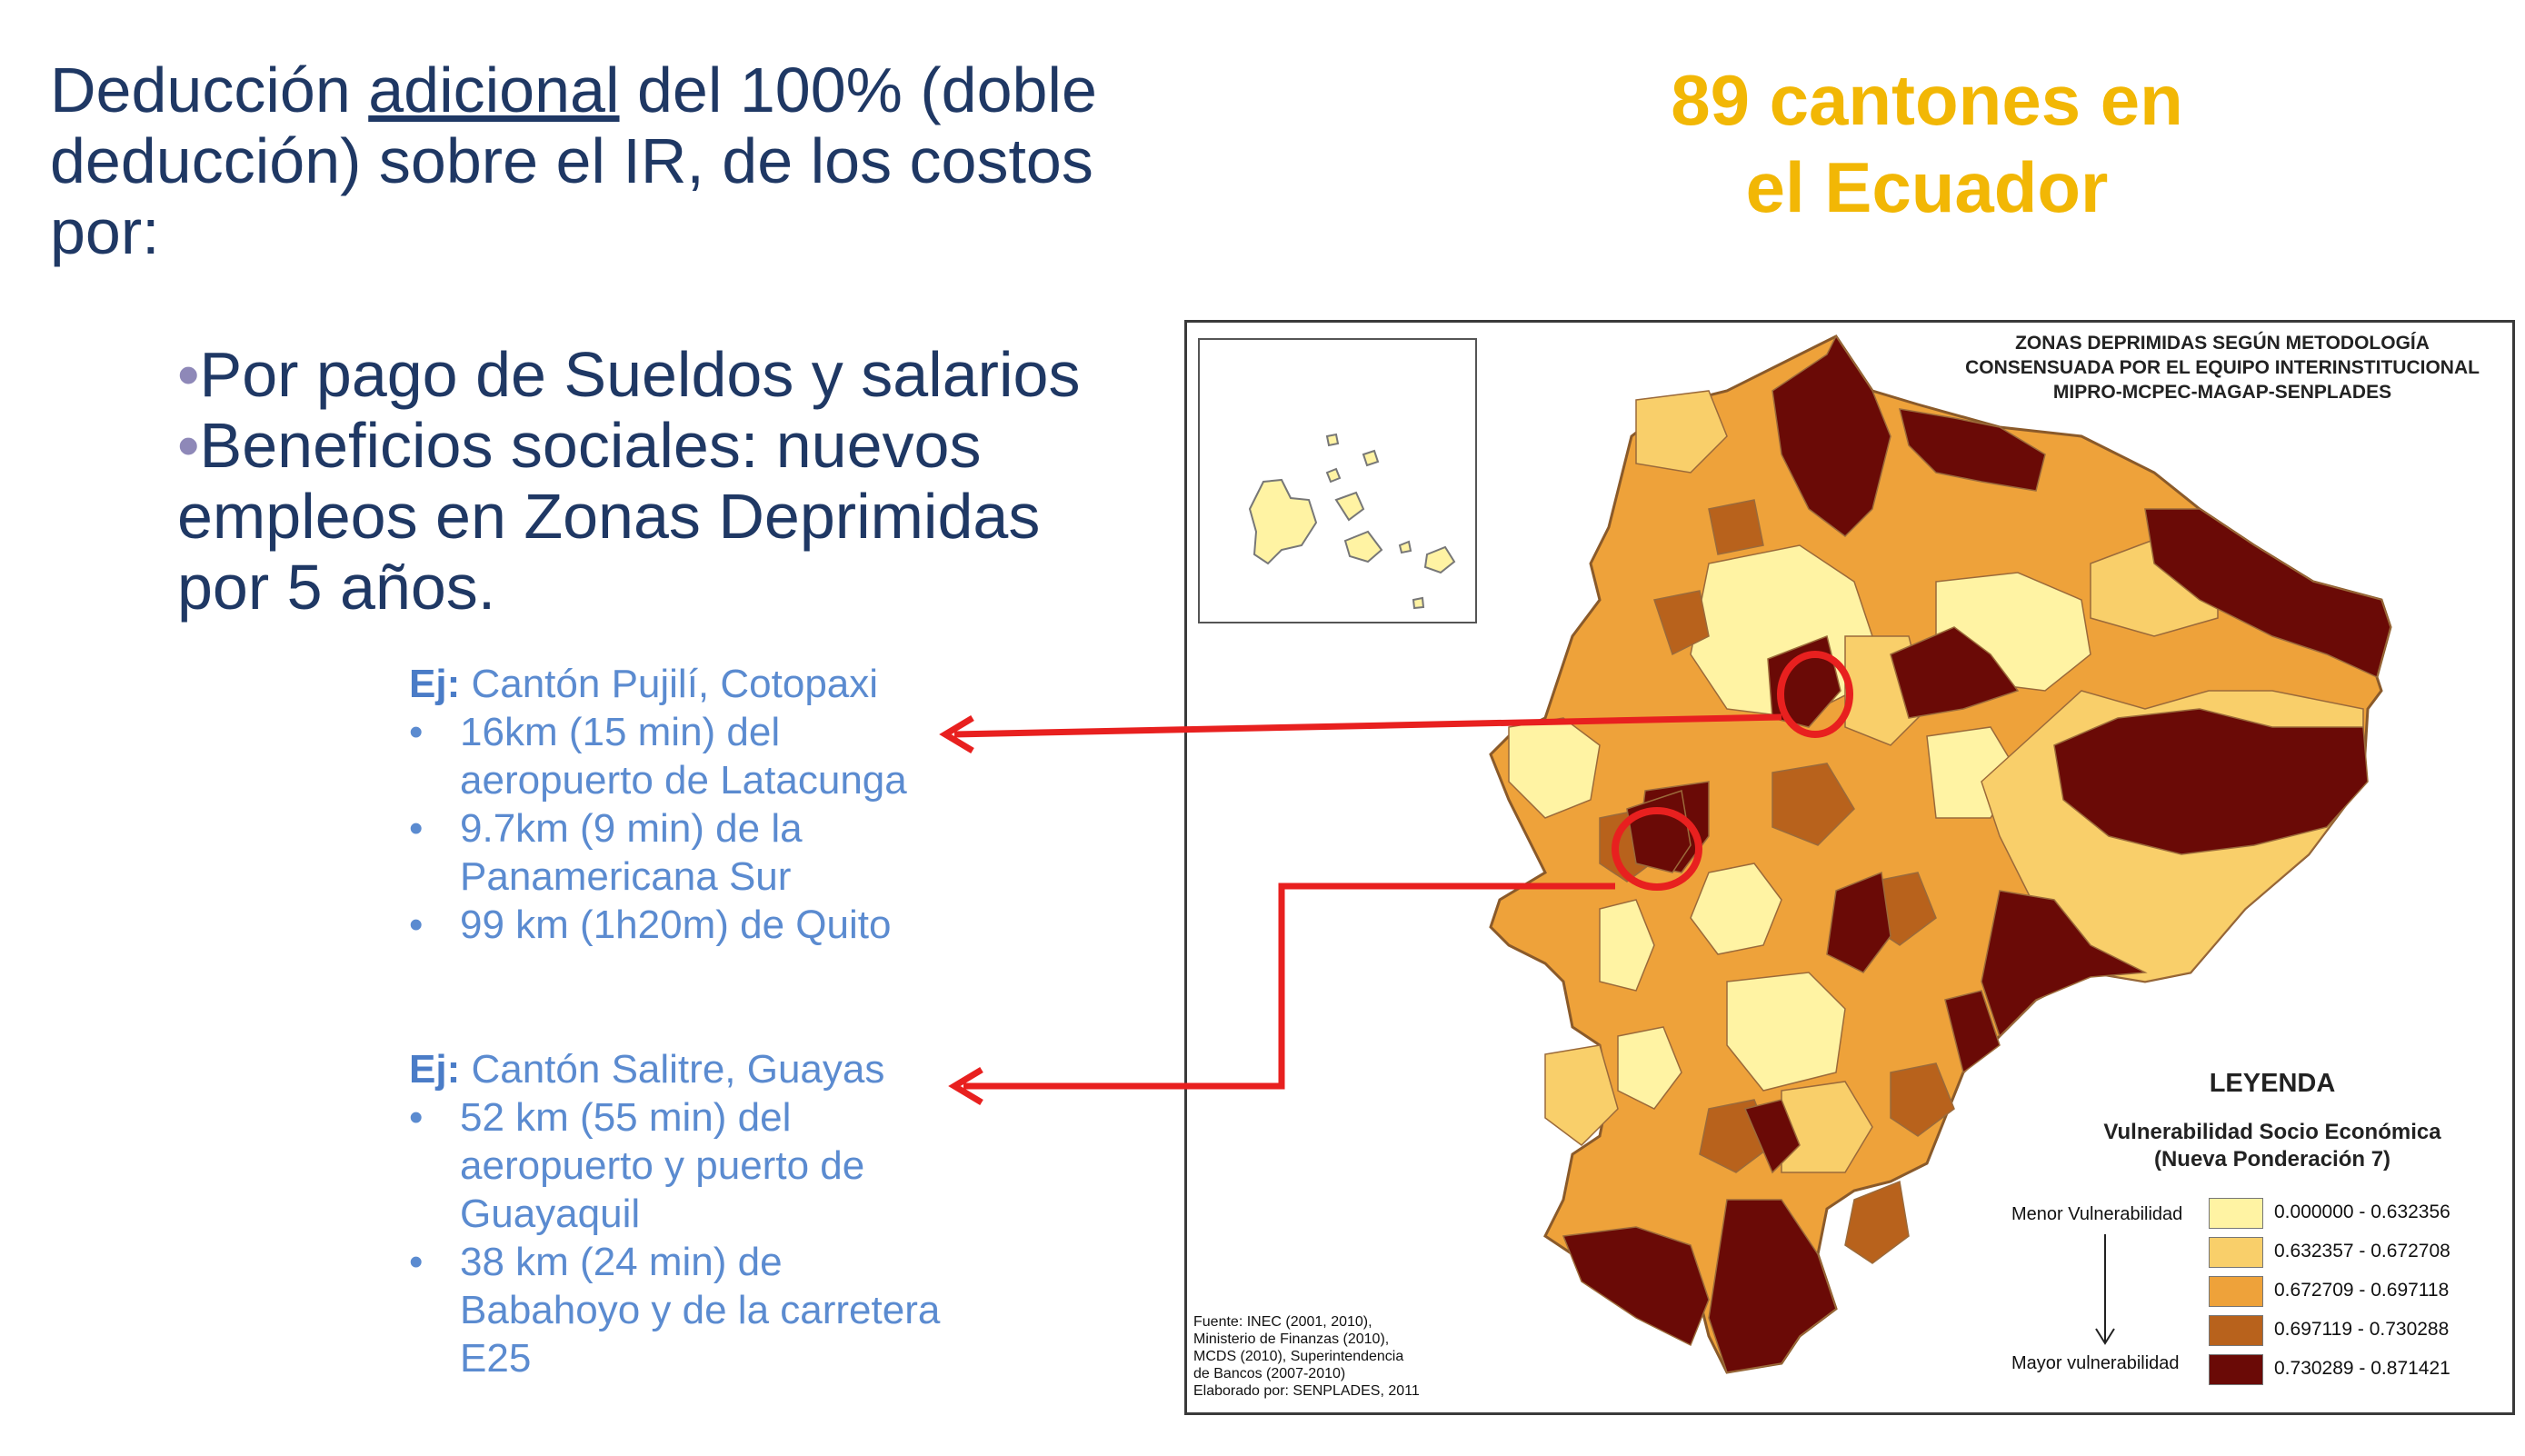 Image resolution: width=2525 pixels, height=1456 pixels. I want to click on example-heading: Ej: Cantón Pujilí, Cotopaxi, so click(682, 684).